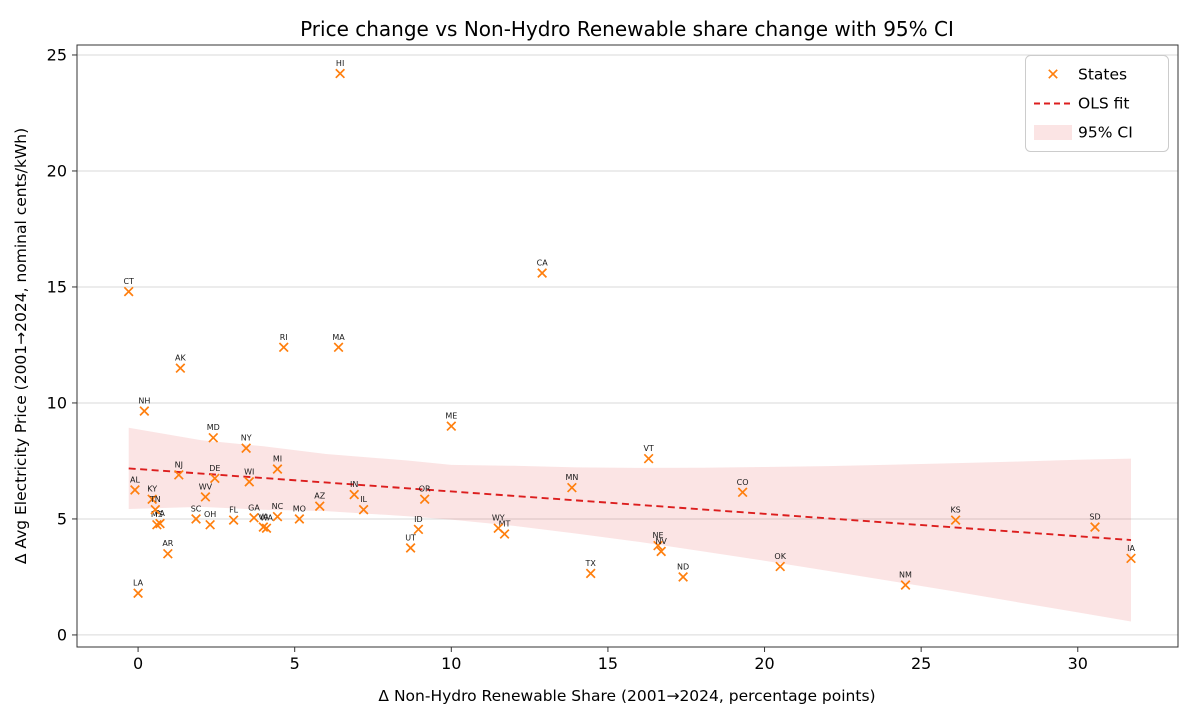  I want to click on state-marker-WV, so click(205, 497).